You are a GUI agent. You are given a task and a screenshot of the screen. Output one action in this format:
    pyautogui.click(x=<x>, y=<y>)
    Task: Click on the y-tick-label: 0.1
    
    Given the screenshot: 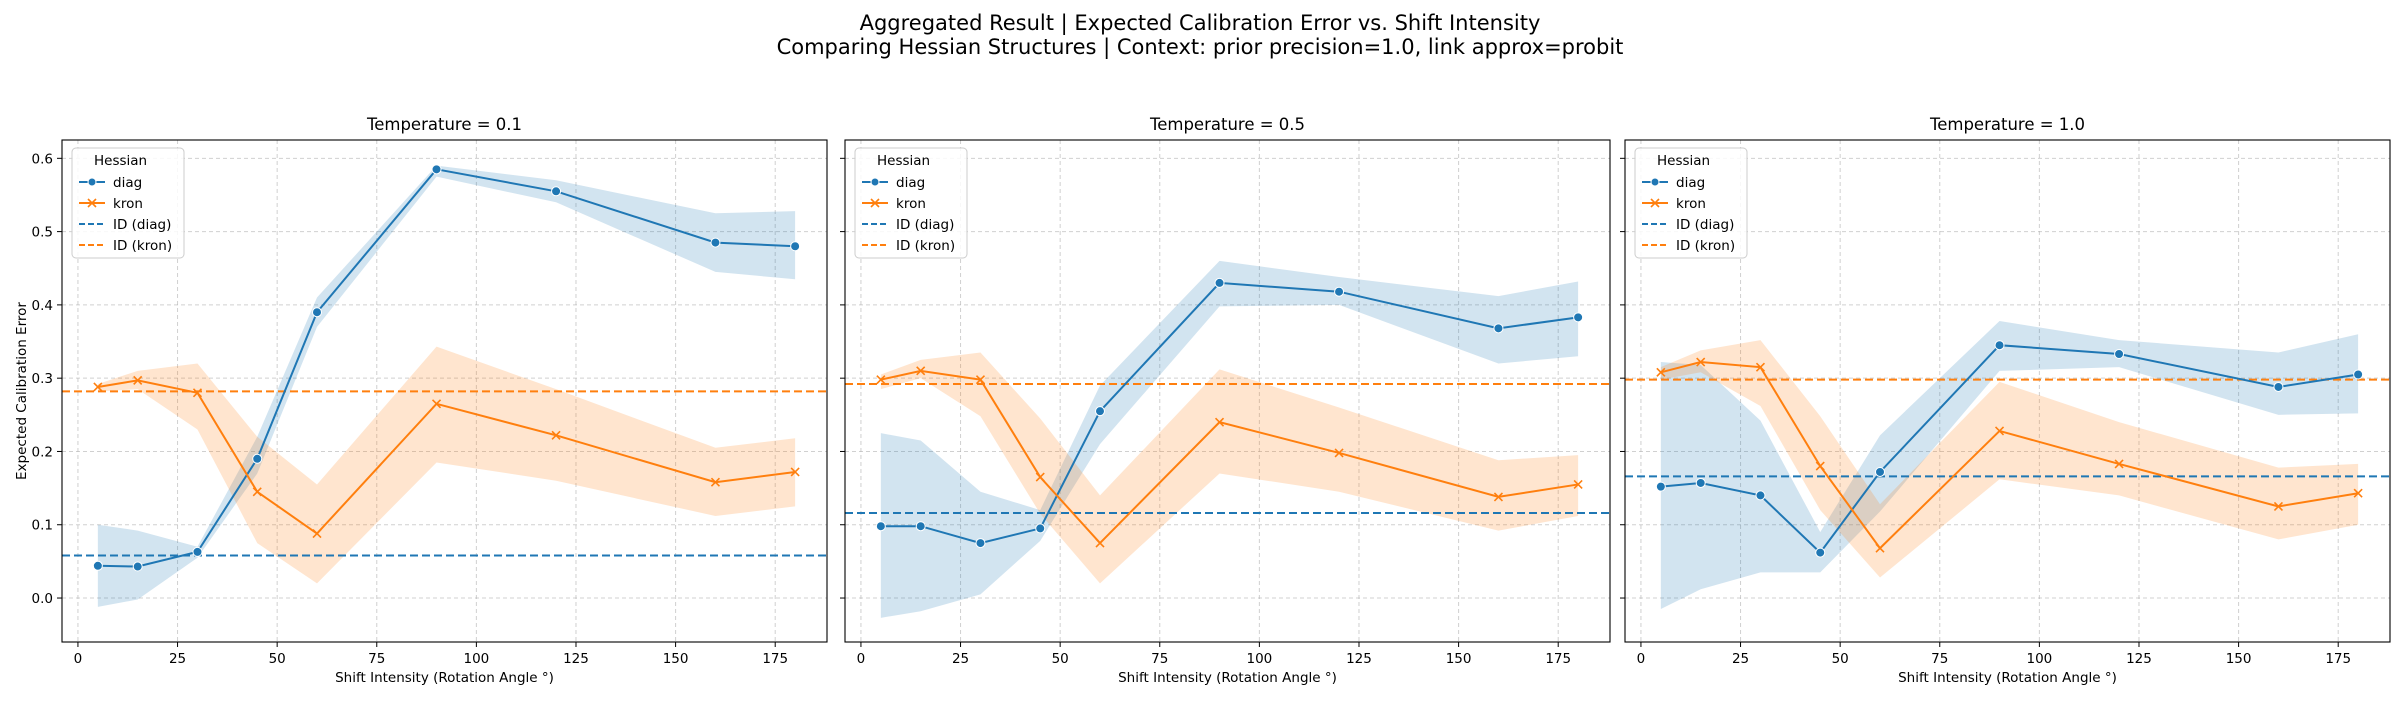 What is the action you would take?
    pyautogui.click(x=42, y=526)
    